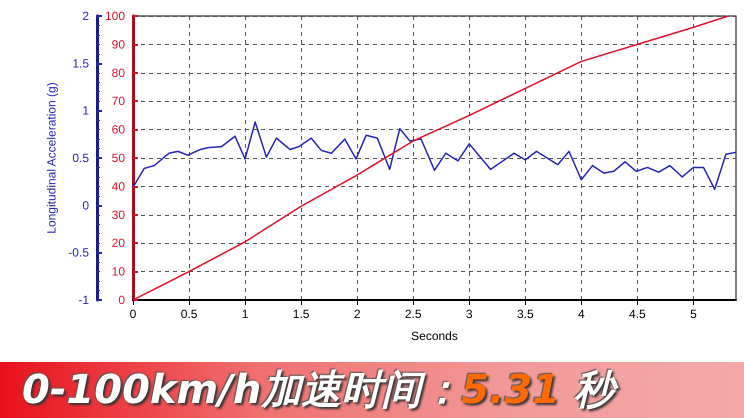 This screenshot has width=744, height=418. I want to click on y2-tick-label: 60, so click(119, 129).